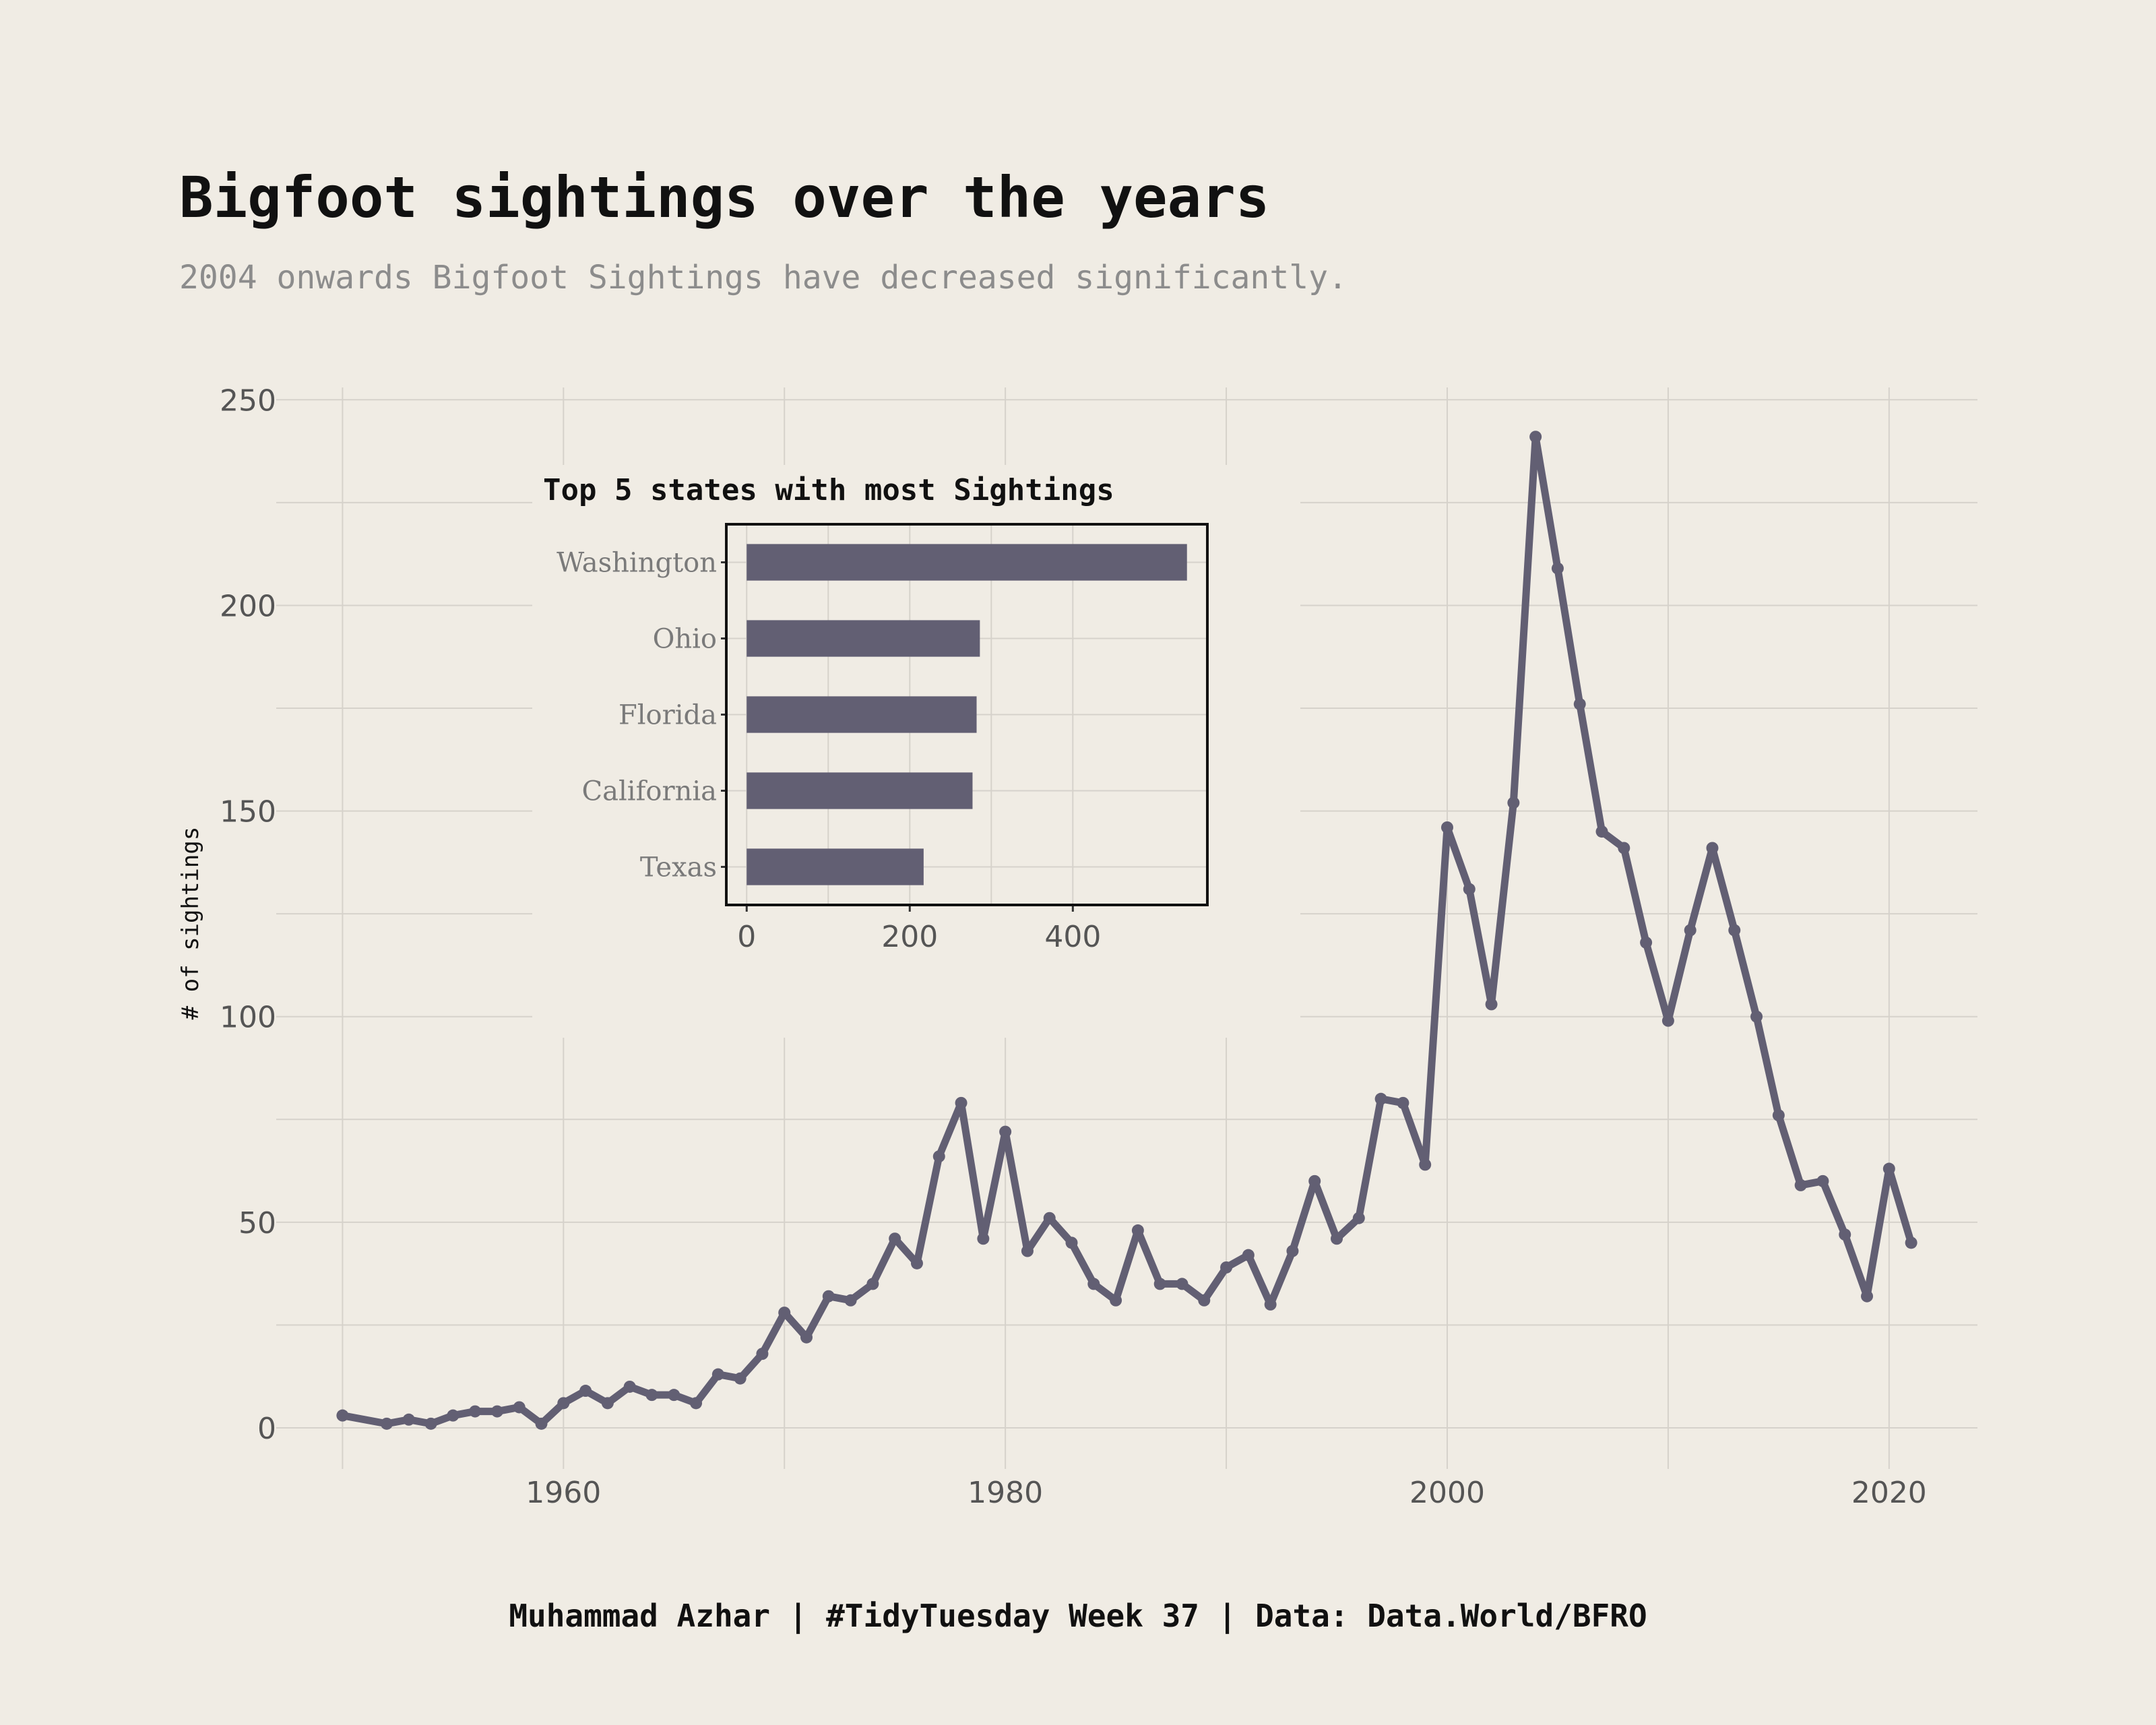 The width and height of the screenshot is (2156, 1725). Describe the element at coordinates (1889, 1493) in the screenshot. I see `x-tick-label: 2020` at that location.